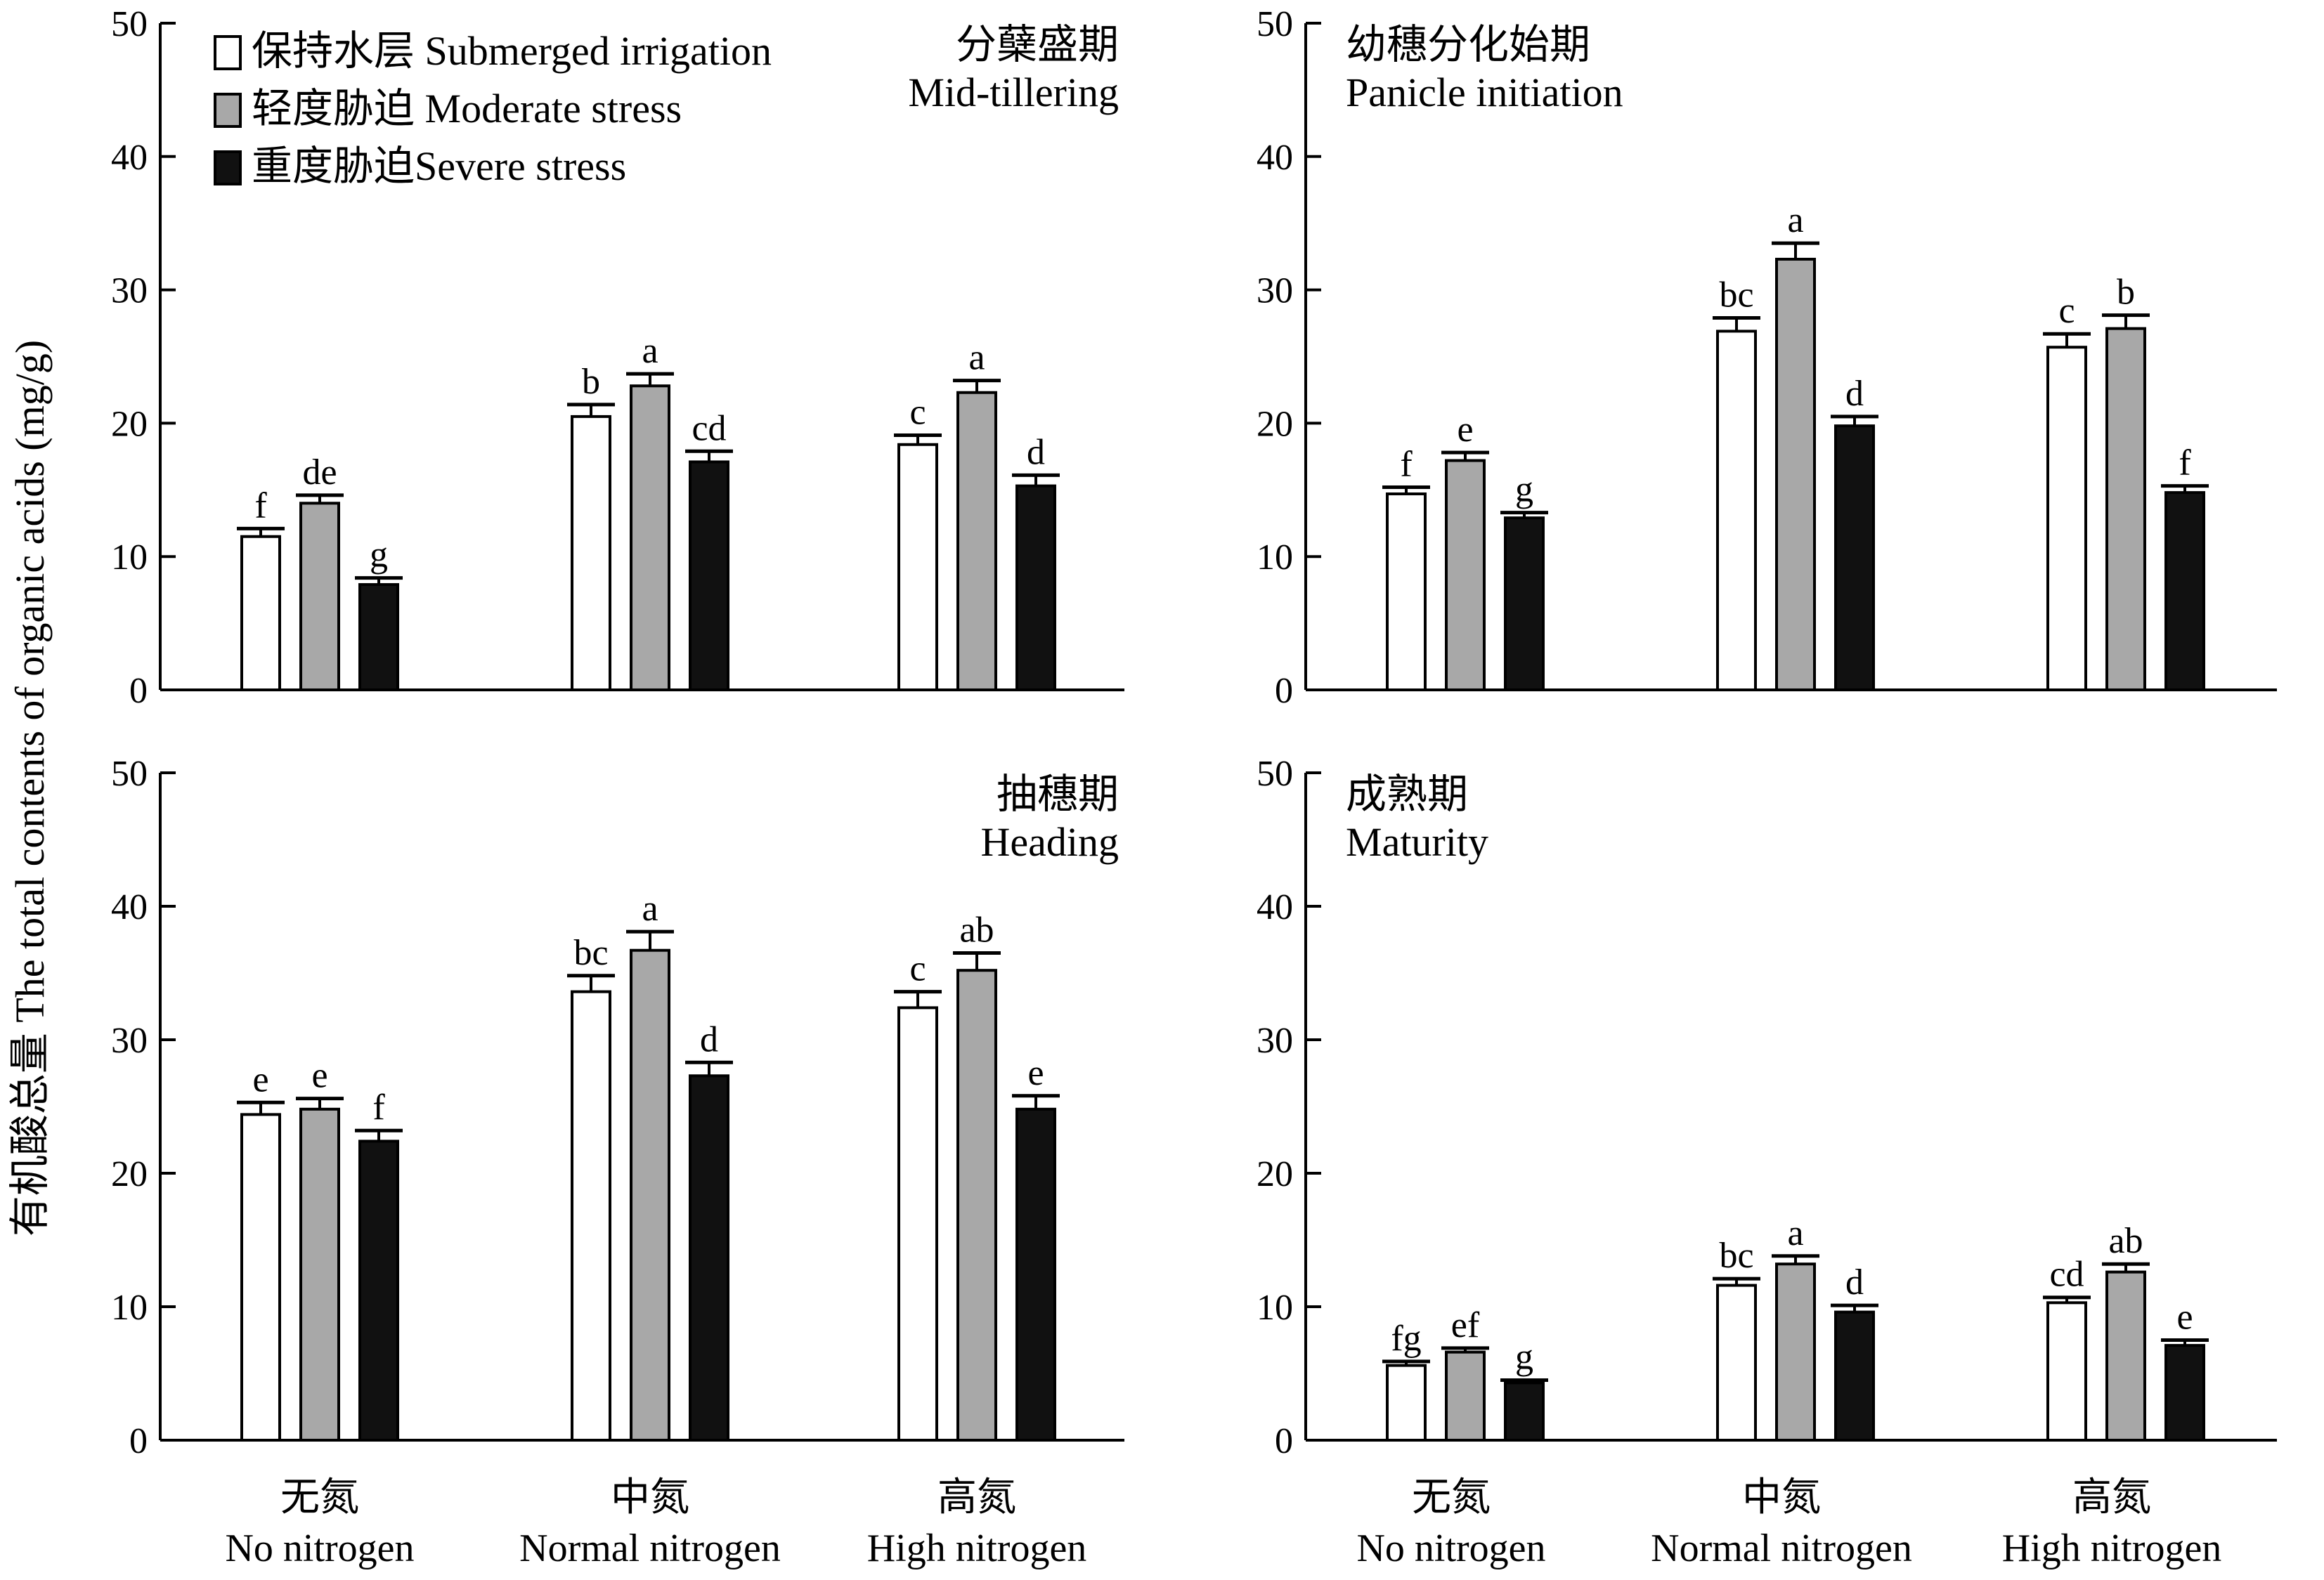 The image size is (2324, 1580). What do you see at coordinates (512, 51) in the screenshot?
I see `legend-label-1: 保持水层 Submerged irrigation` at bounding box center [512, 51].